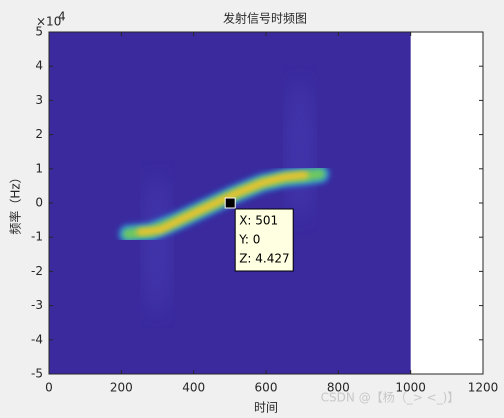 The image size is (504, 418). I want to click on y-exponent-power: 4, so click(62, 17).